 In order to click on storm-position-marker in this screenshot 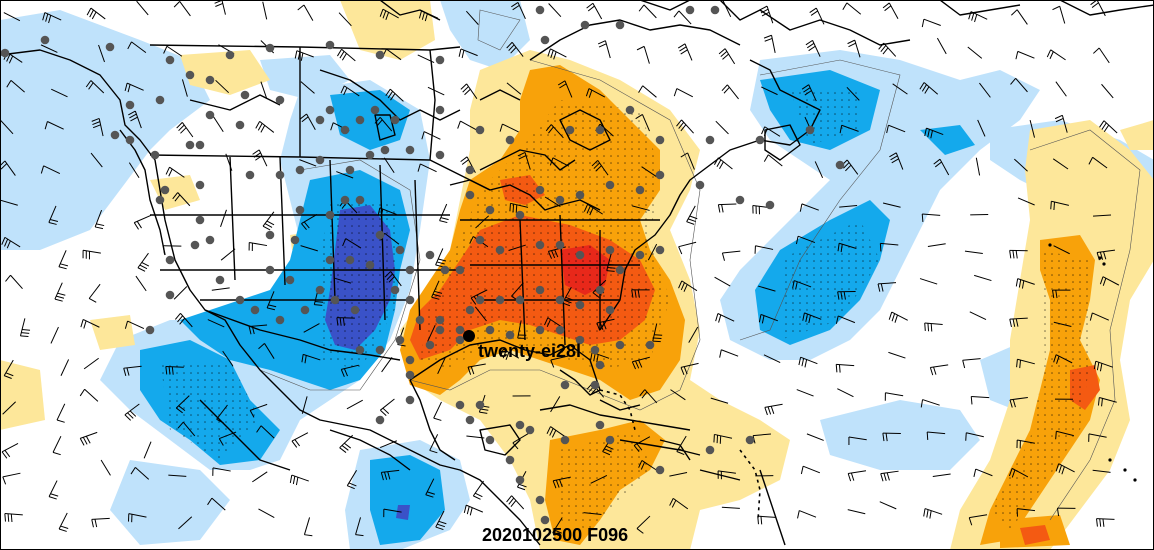, I will do `click(469, 336)`.